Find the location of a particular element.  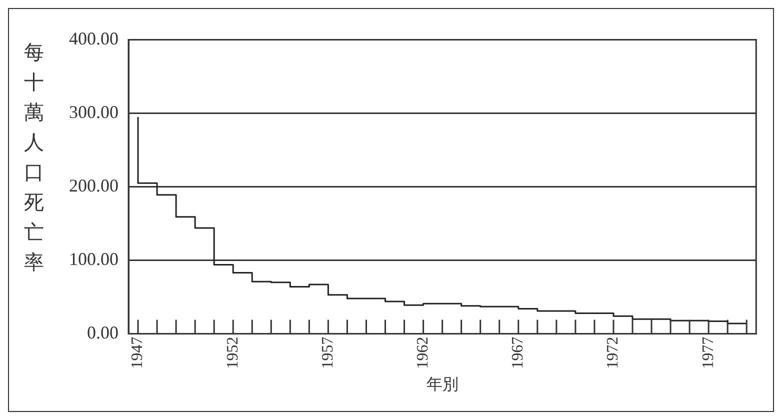

x-tick-label: 1967 is located at coordinates (518, 352).